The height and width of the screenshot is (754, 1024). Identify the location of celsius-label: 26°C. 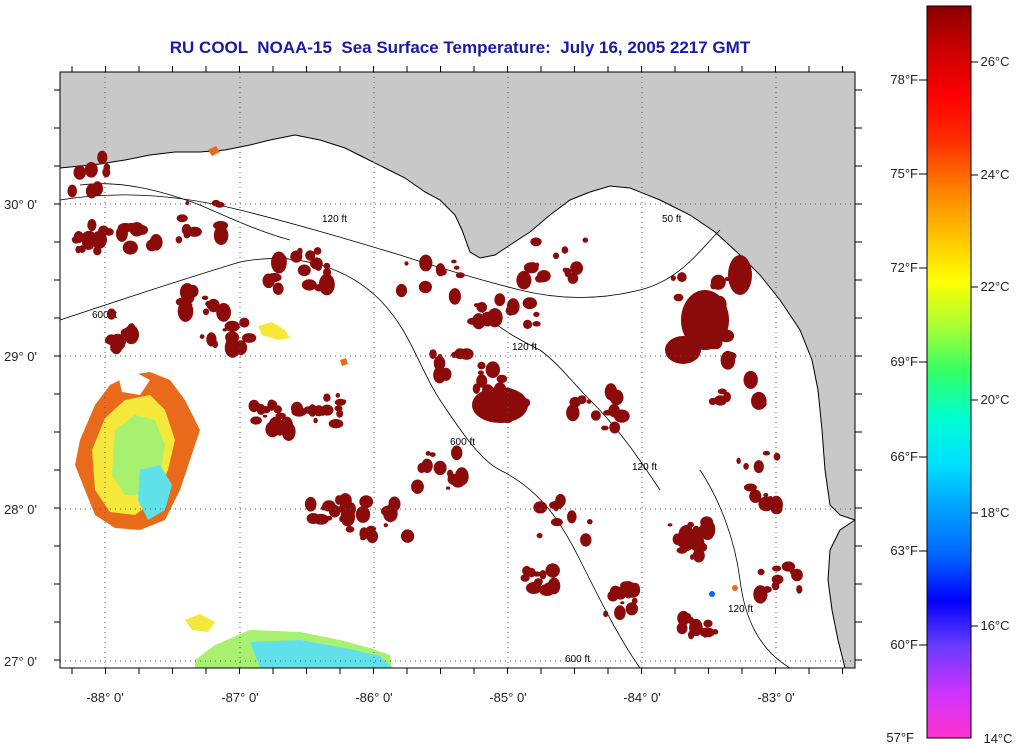
(994, 61).